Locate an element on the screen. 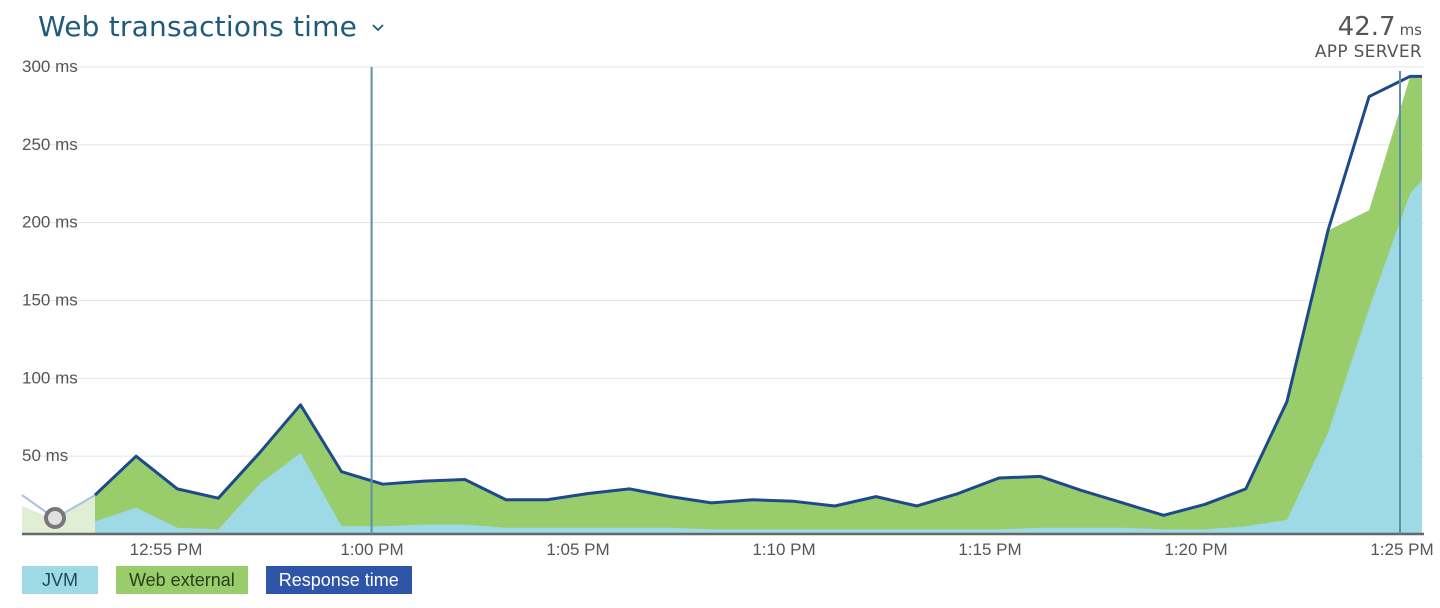  legend: JVM Web external Response time is located at coordinates (217, 580).